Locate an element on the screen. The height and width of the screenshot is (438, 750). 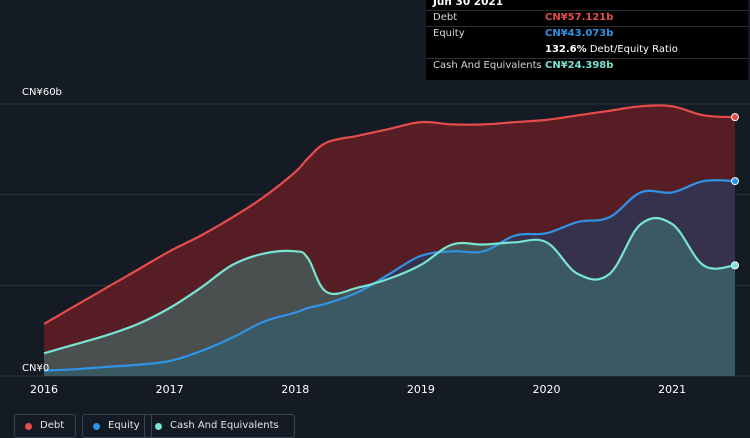
x-tick-label: 2021 is located at coordinates (672, 389).